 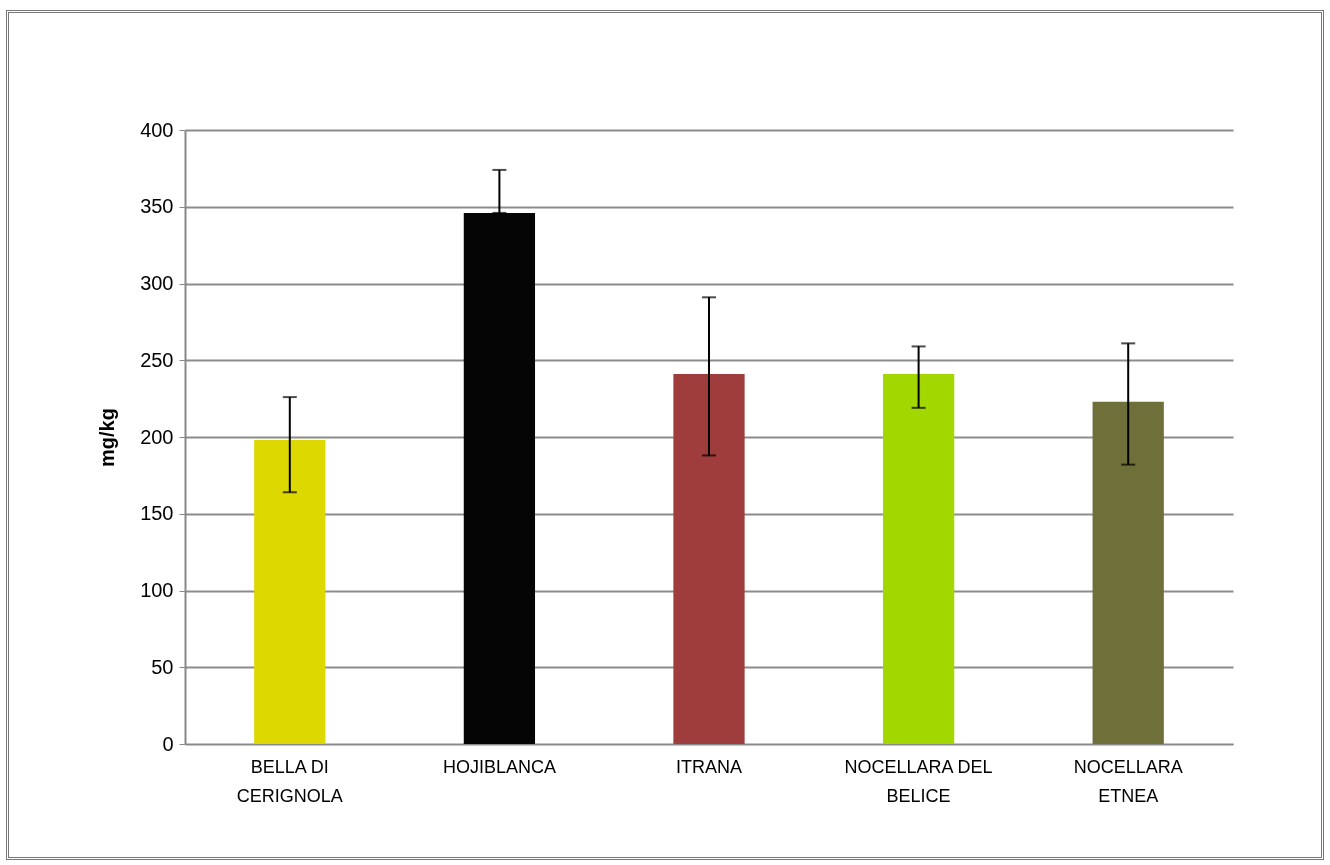 What do you see at coordinates (157, 206) in the screenshot?
I see `y-tick-label: 350` at bounding box center [157, 206].